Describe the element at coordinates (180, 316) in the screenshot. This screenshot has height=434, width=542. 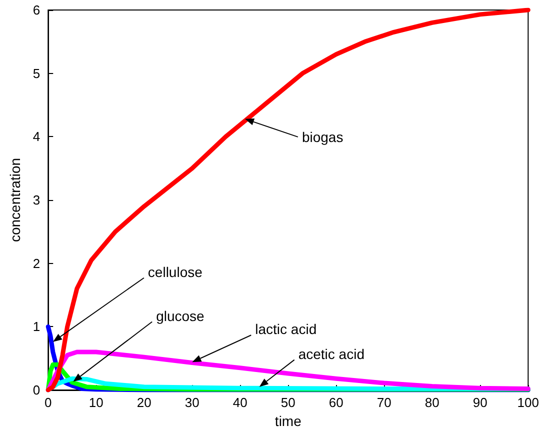
I see `annotation: glucose` at that location.